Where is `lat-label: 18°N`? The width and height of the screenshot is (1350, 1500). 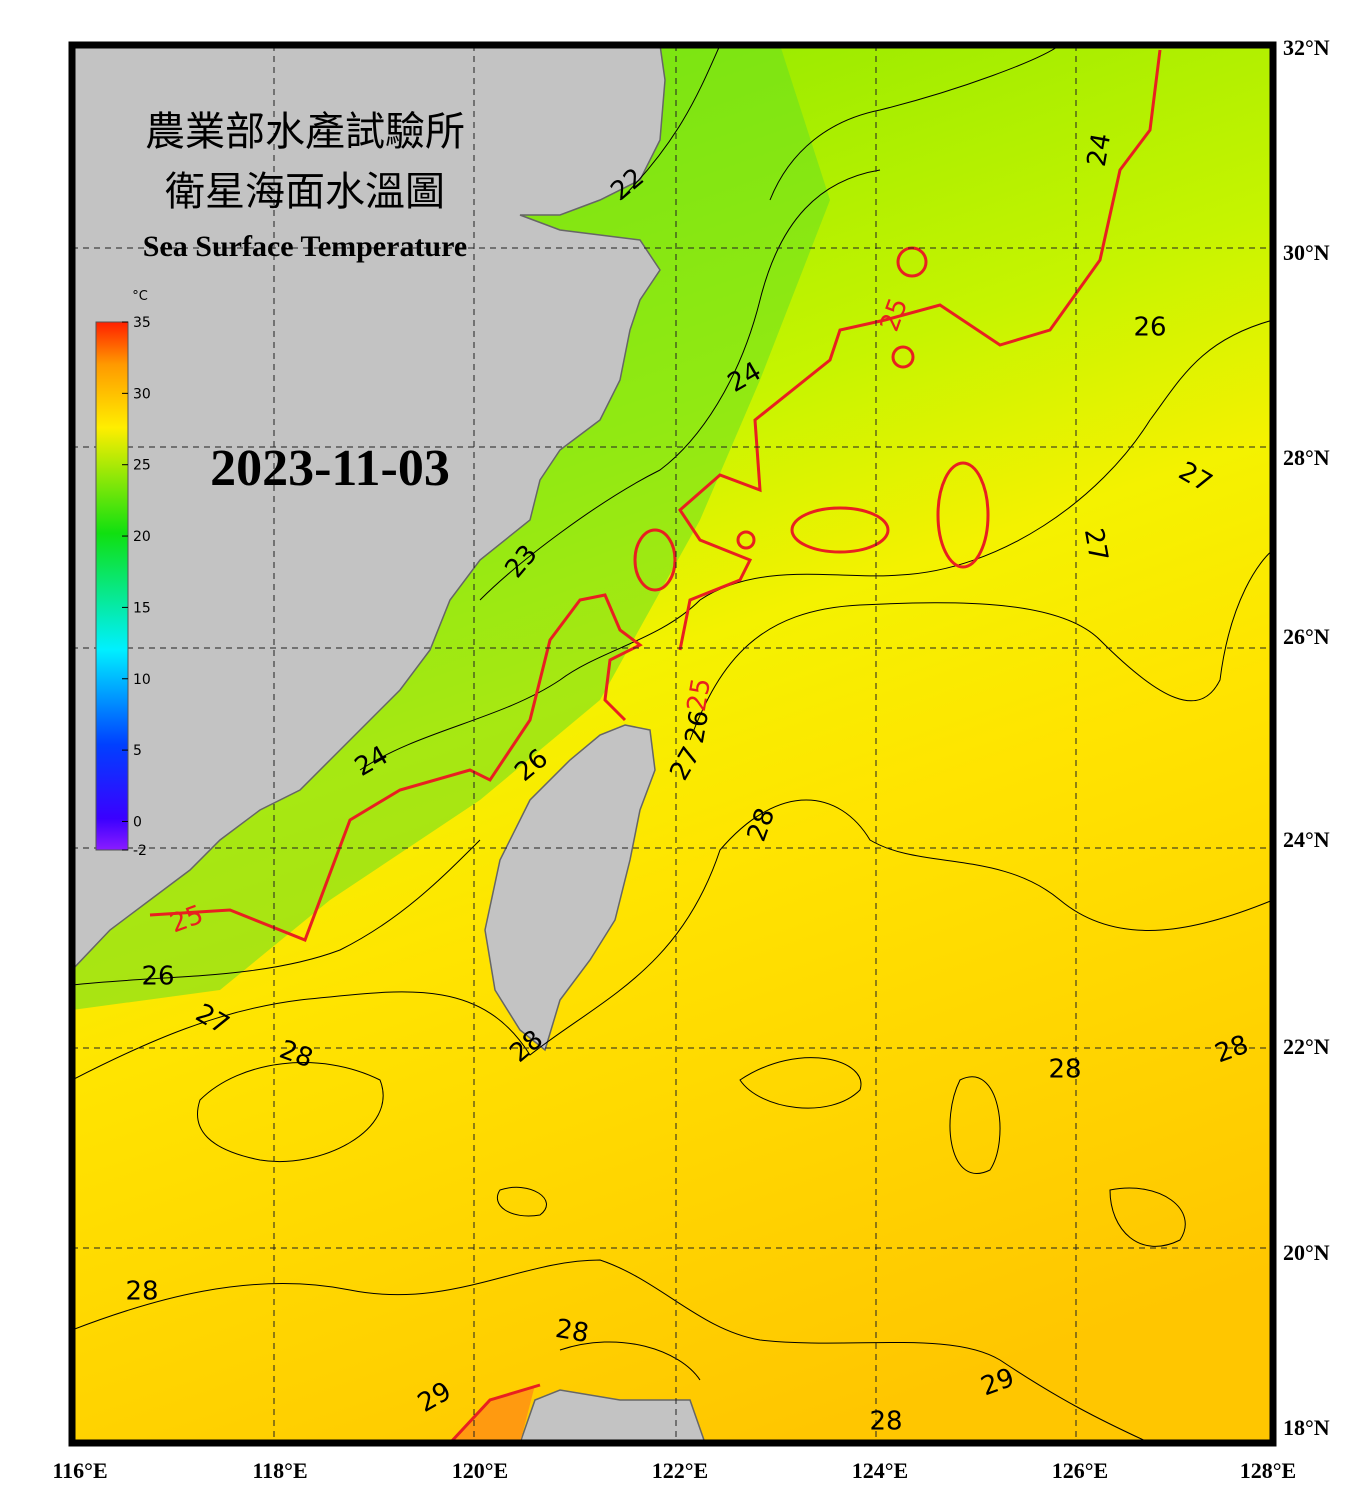
lat-label: 18°N is located at coordinates (1306, 1427).